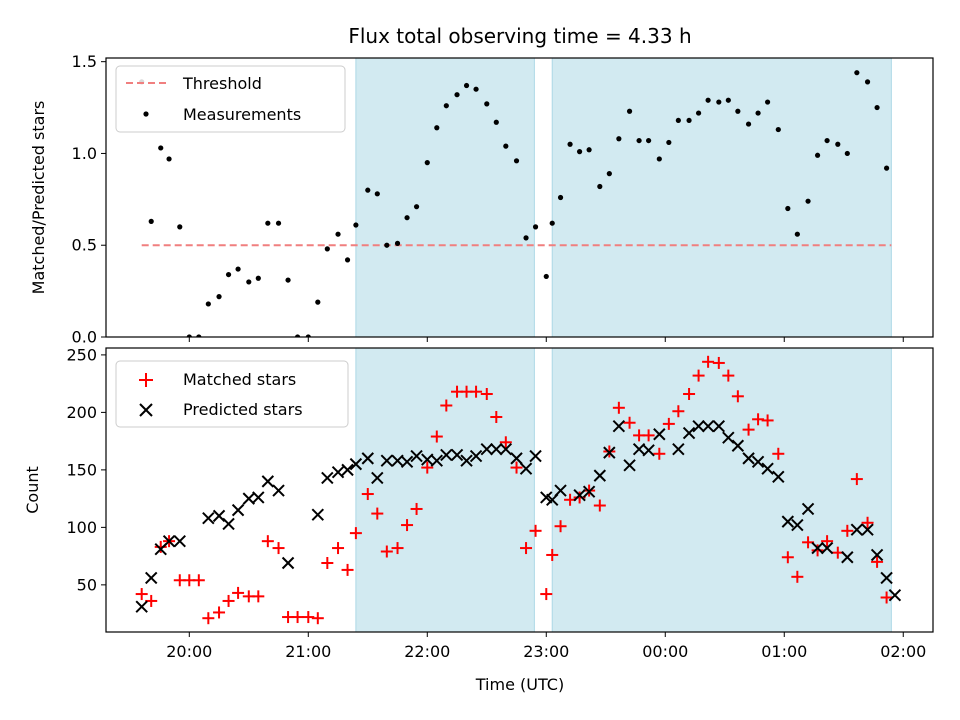 The image size is (960, 720). What do you see at coordinates (519, 684) in the screenshot?
I see `x-axis-label: Time (UTC)` at bounding box center [519, 684].